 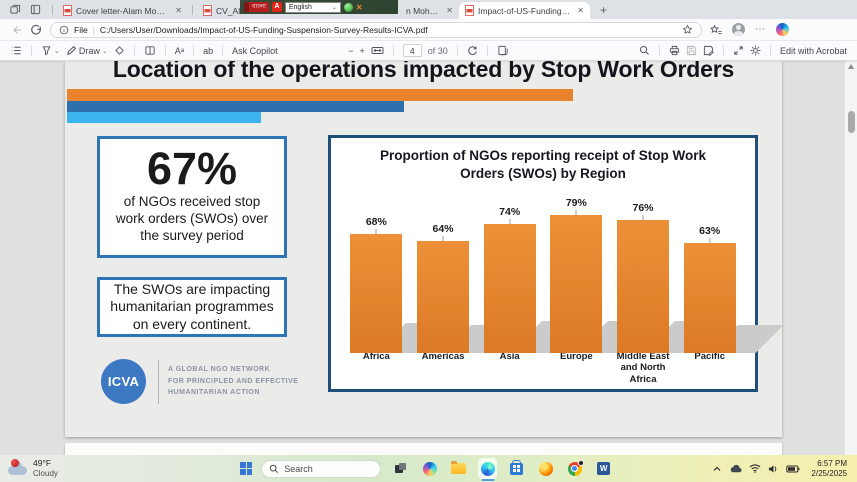 What do you see at coordinates (717, 469) in the screenshot?
I see `tray-chevron-up-icon` at bounding box center [717, 469].